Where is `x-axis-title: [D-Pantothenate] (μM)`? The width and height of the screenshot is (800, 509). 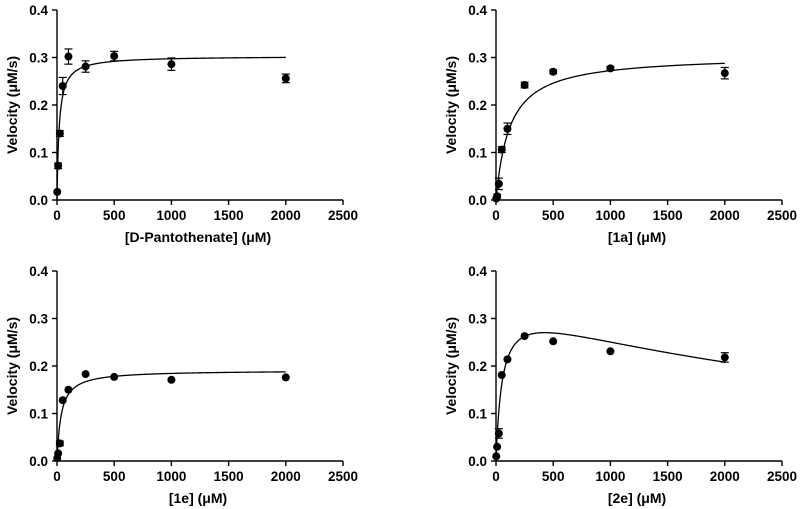 x-axis-title: [D-Pantothenate] (μM) is located at coordinates (198, 237).